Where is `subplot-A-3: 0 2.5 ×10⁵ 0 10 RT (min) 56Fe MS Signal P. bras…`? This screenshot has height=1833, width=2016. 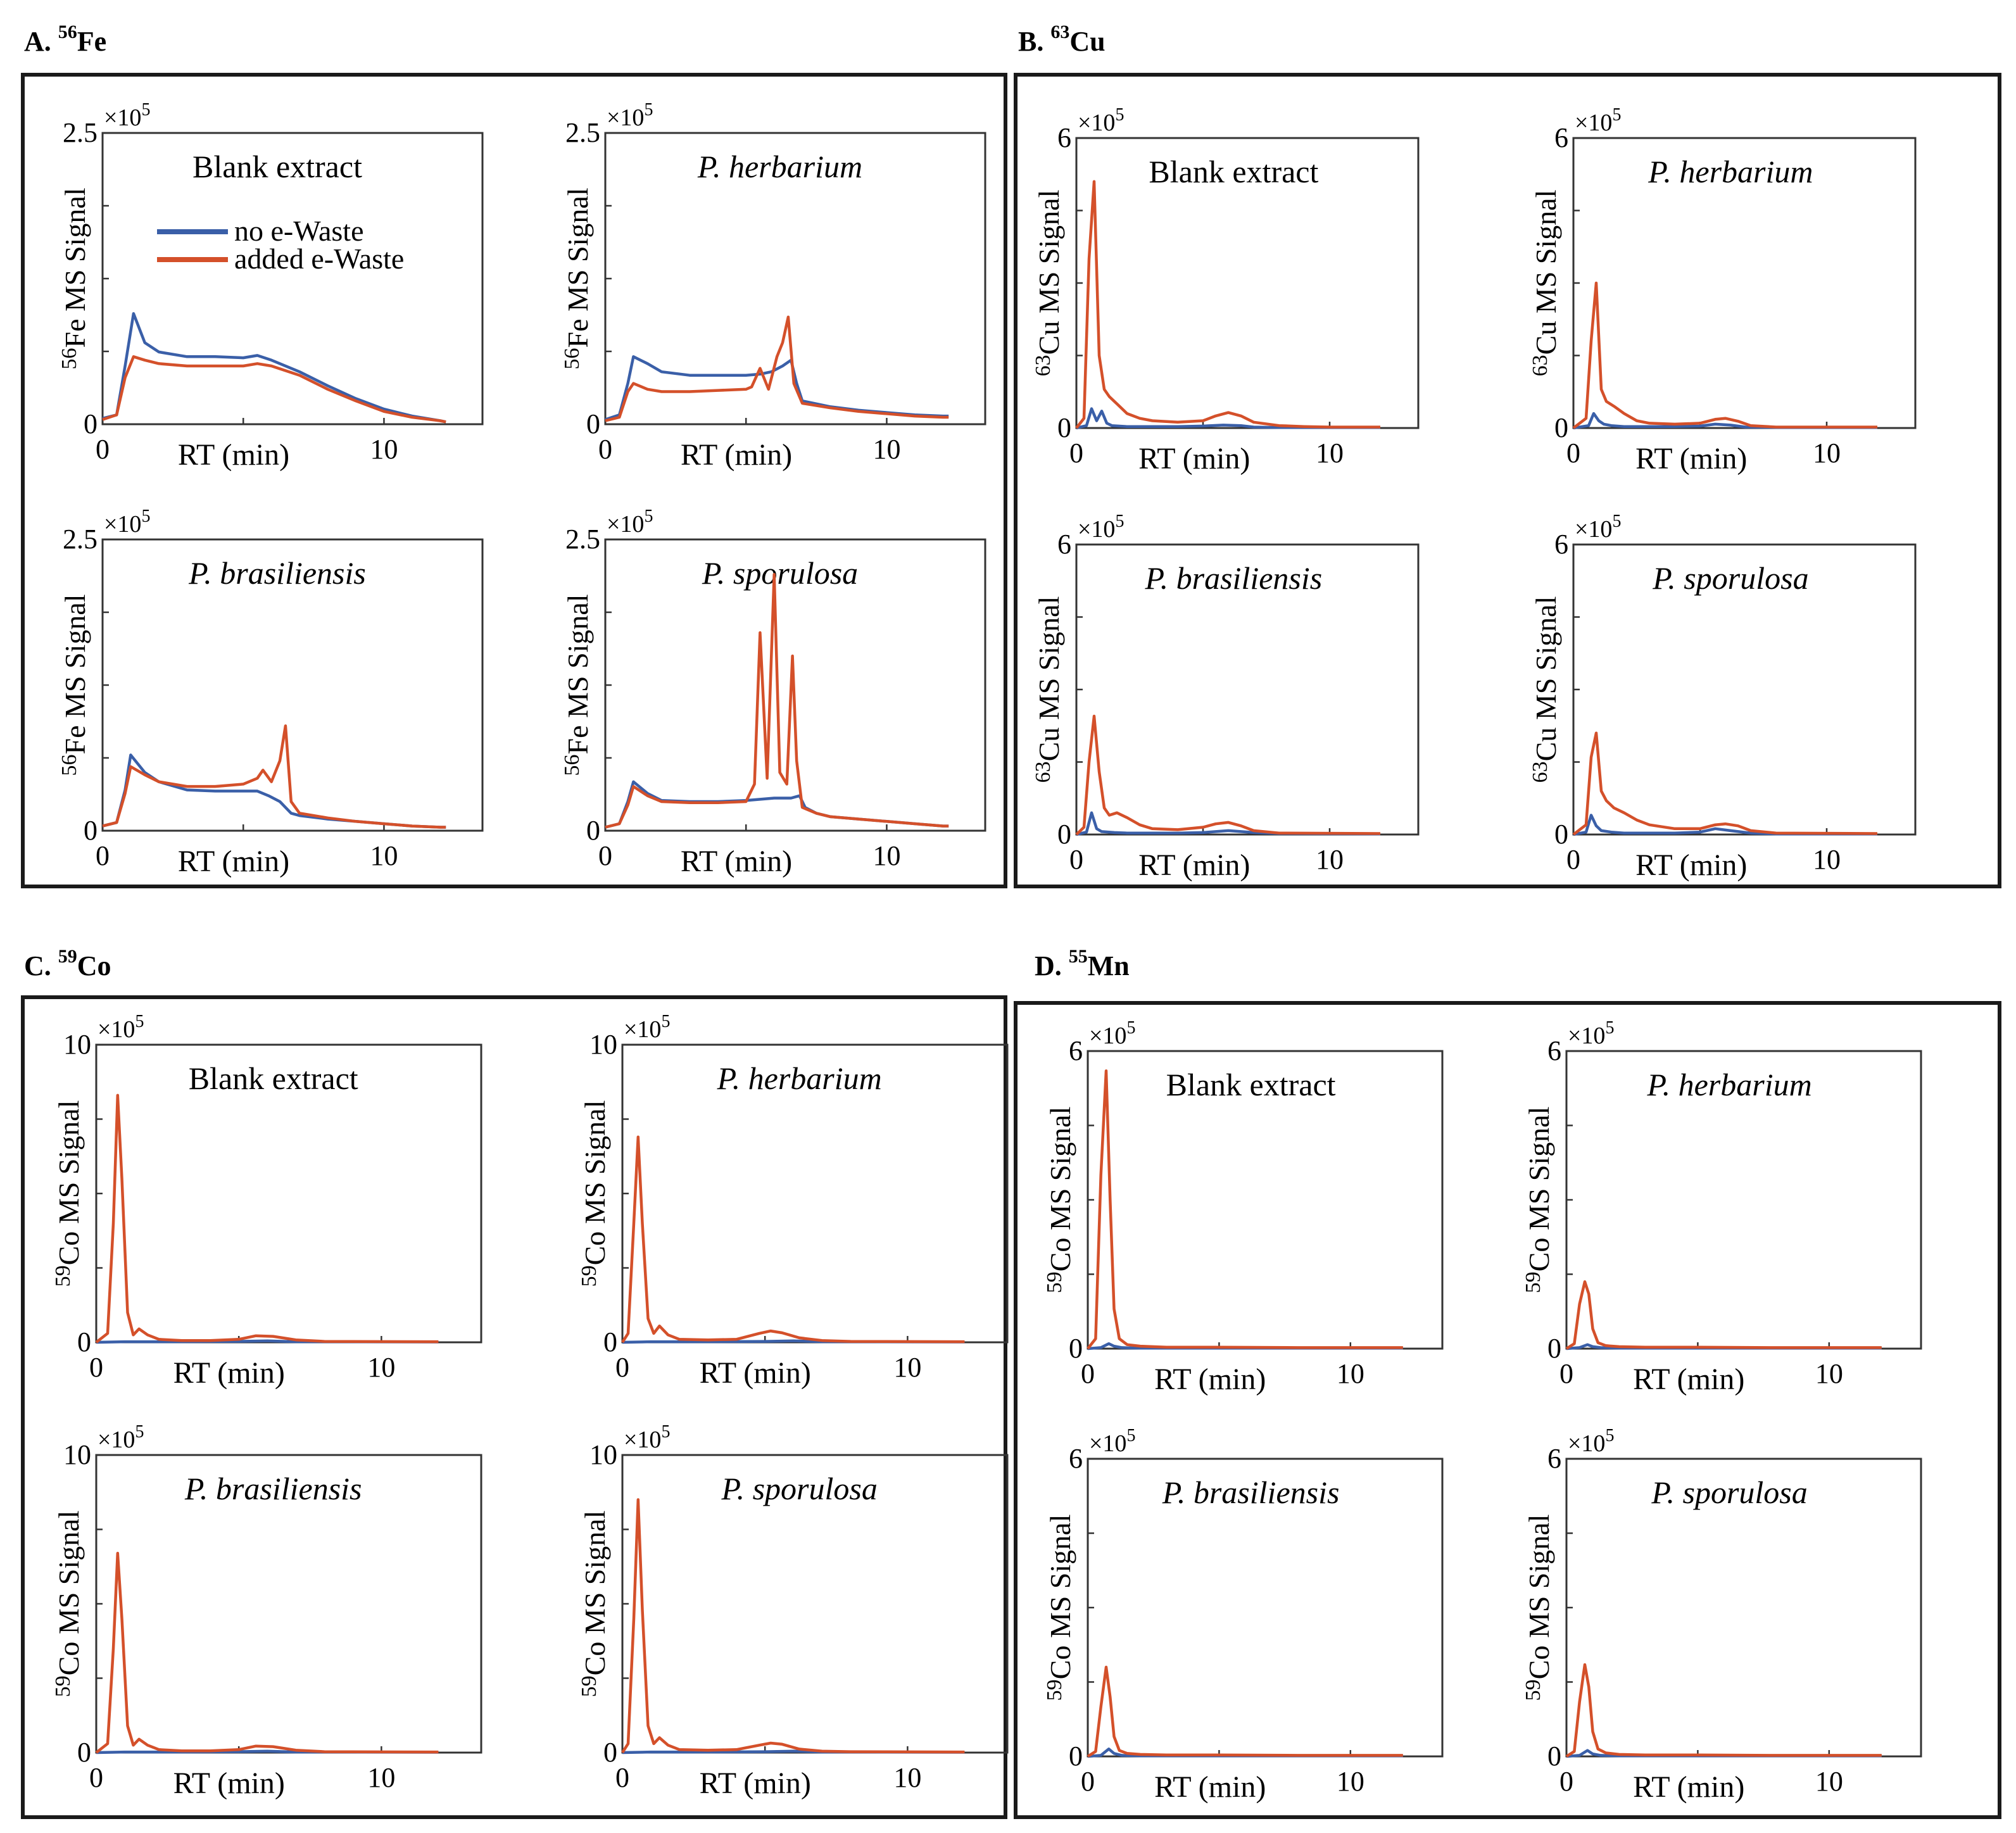 subplot-A-3: 0 2.5 ×10⁵ 0 10 RT (min) 56Fe MS Signal P. bras… is located at coordinates (271, 692).